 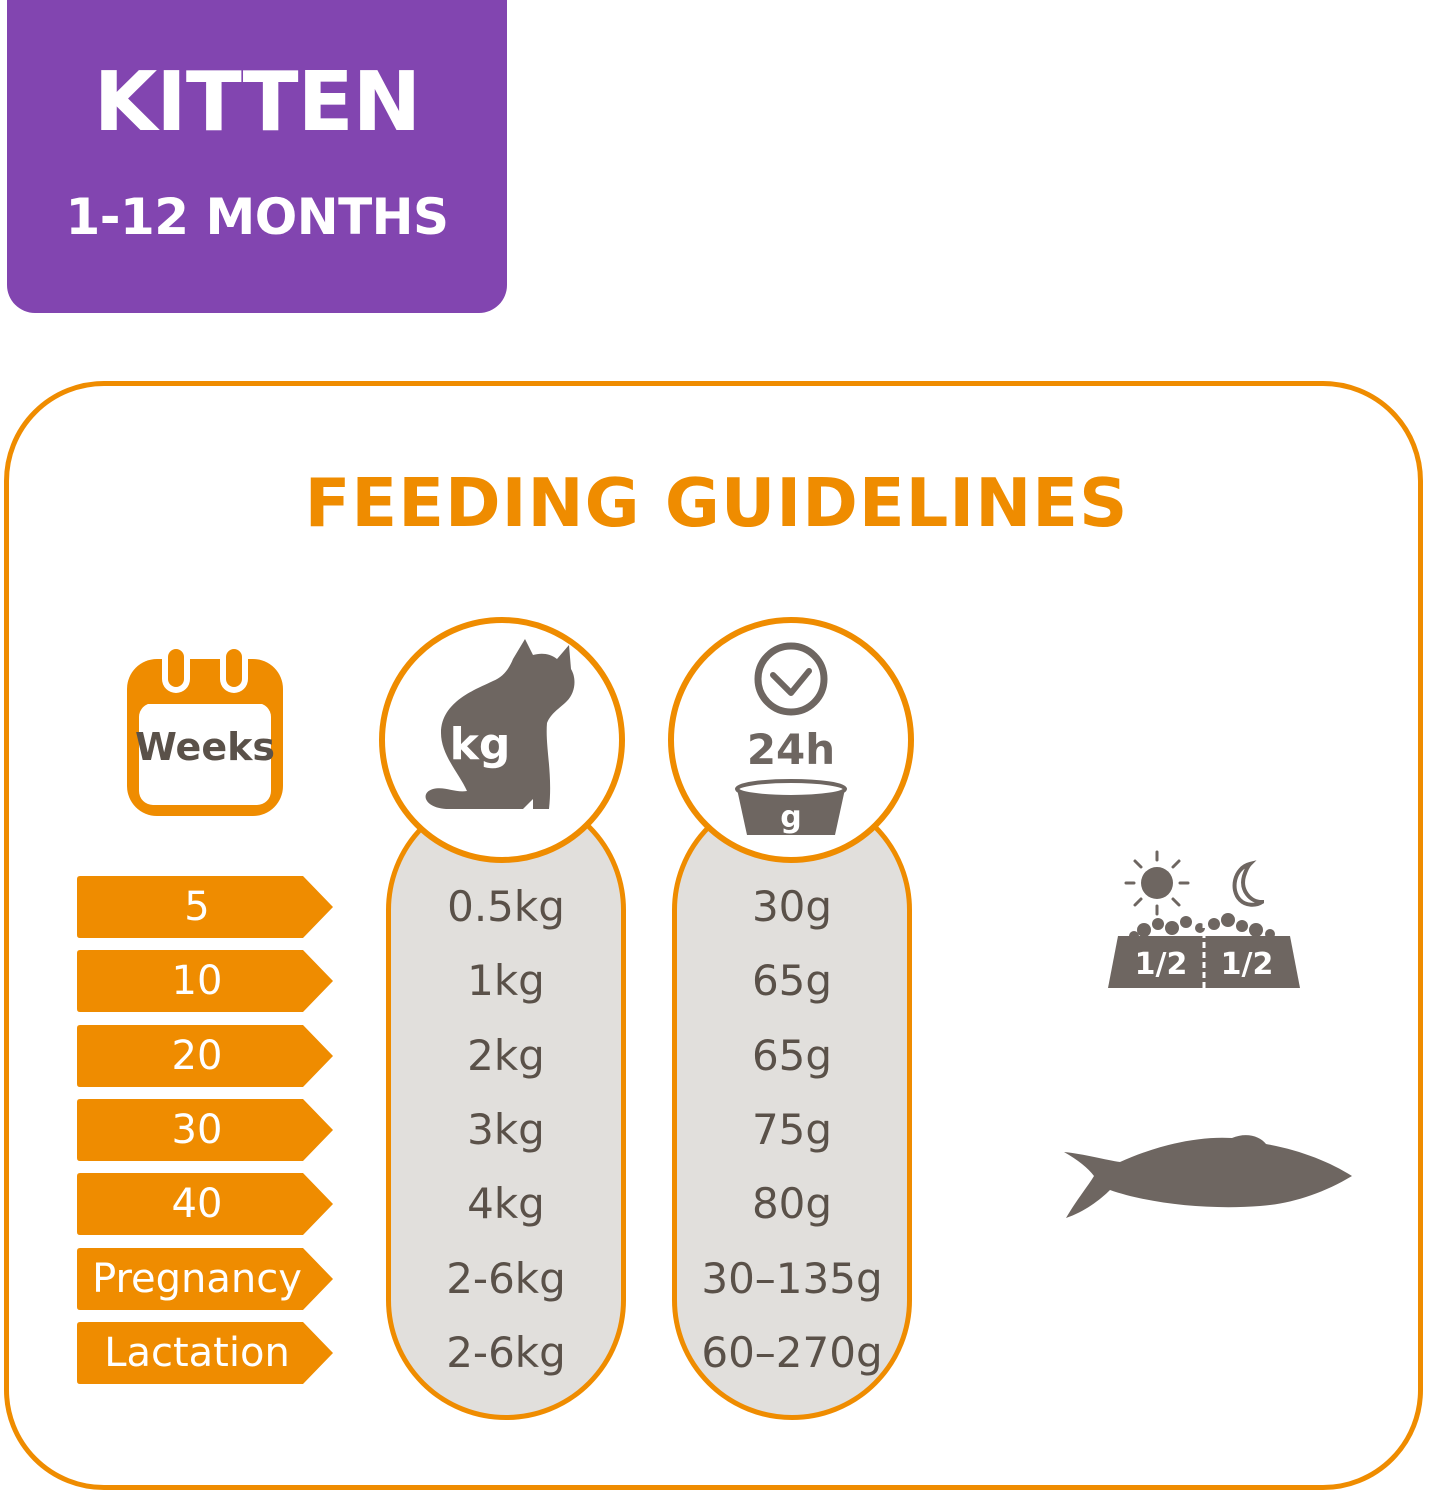 I want to click on age-tag: 5, so click(x=205, y=907).